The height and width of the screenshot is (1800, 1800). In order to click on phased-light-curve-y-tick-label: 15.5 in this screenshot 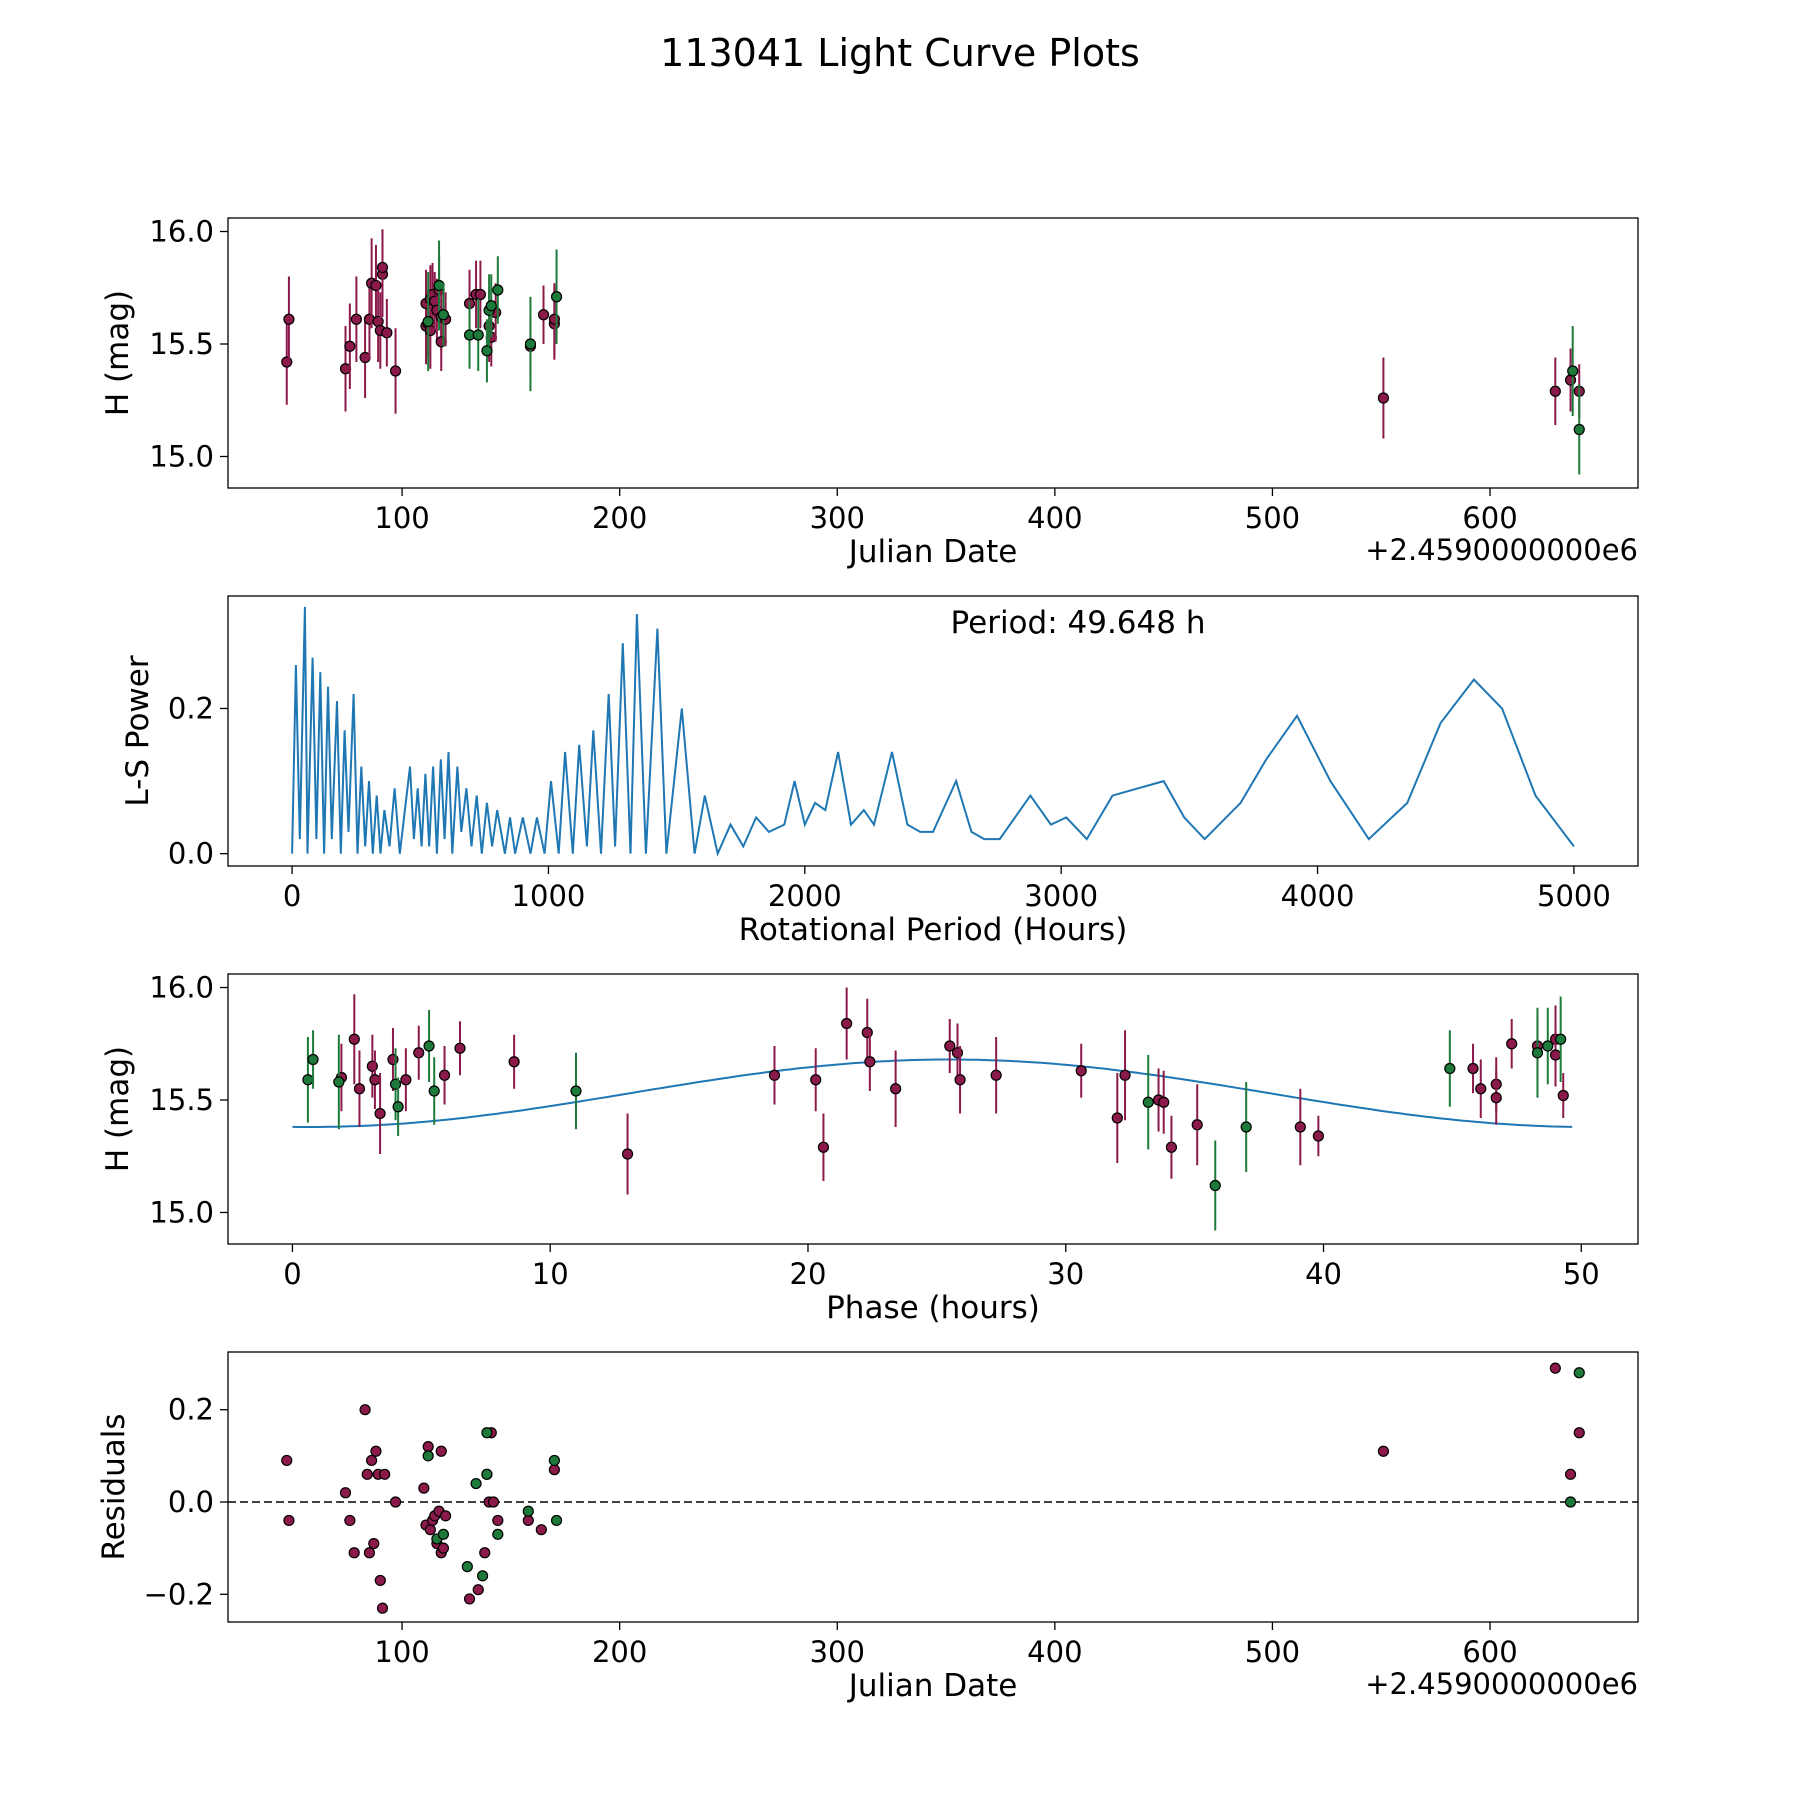, I will do `click(181, 1100)`.